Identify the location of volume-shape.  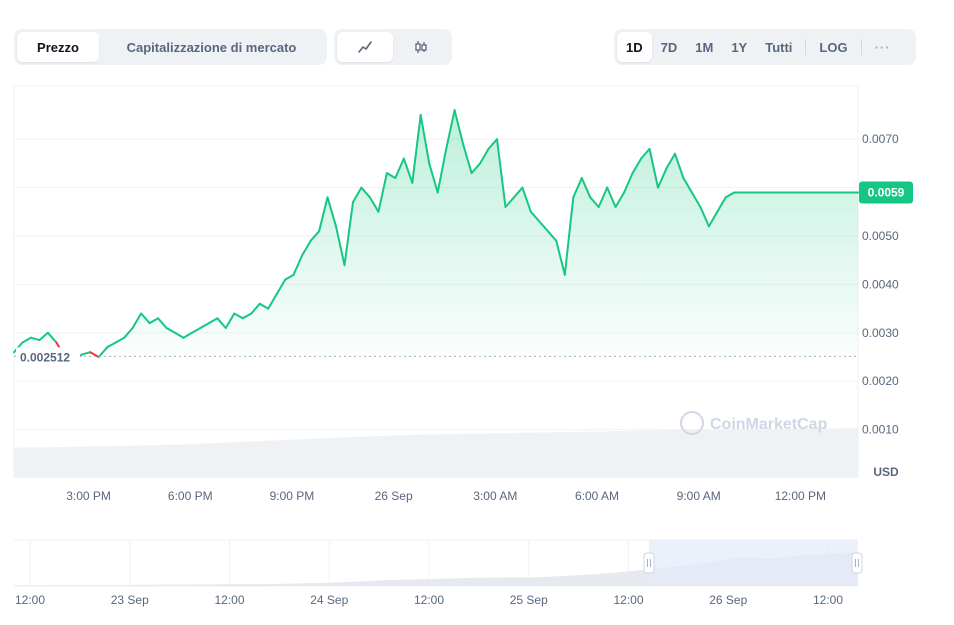
(436, 453).